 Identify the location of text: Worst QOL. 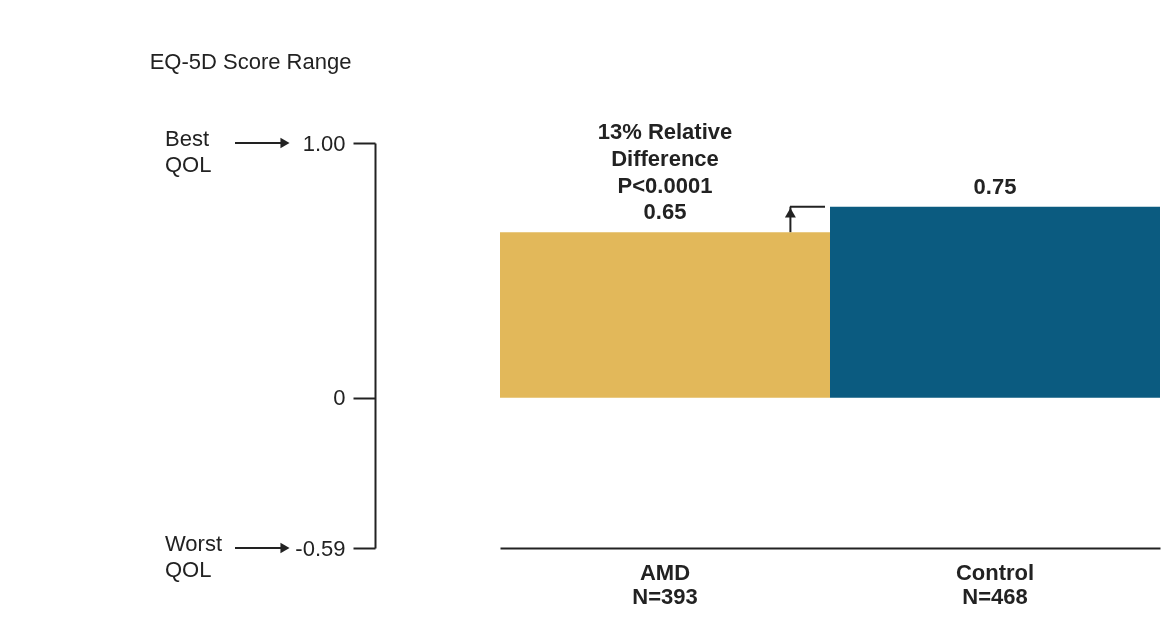
(194, 556).